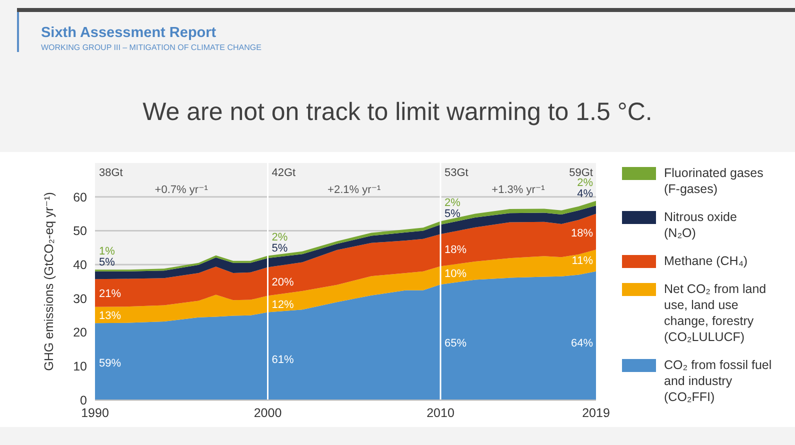 The image size is (795, 445). What do you see at coordinates (581, 172) in the screenshot?
I see `annotation: 59Gt` at bounding box center [581, 172].